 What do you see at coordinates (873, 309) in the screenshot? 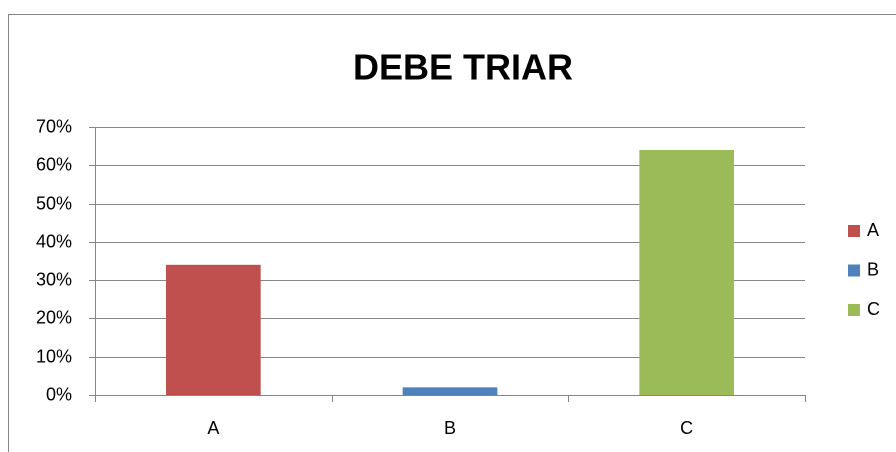
I see `legend-label: C` at bounding box center [873, 309].